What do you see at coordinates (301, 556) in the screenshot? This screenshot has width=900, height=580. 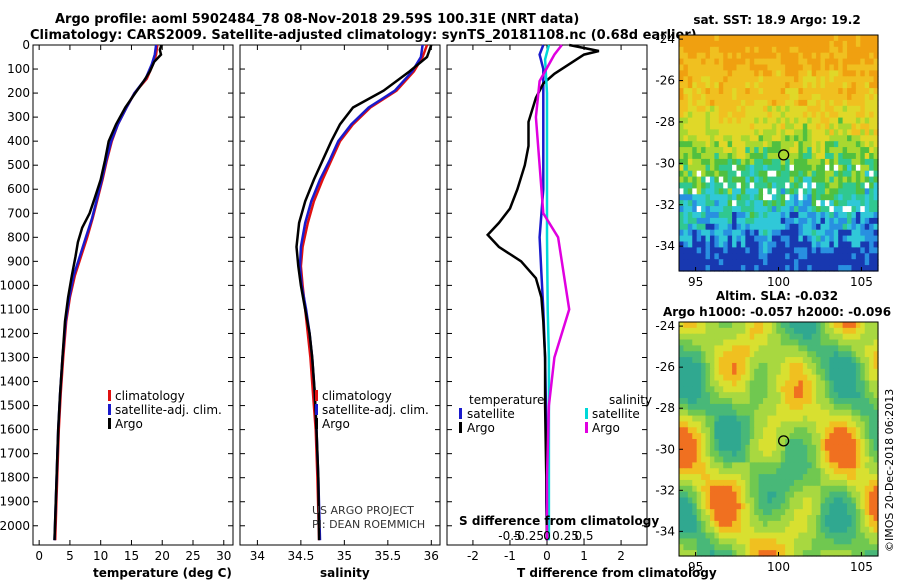 I see `x-tick-label: 34.5` at bounding box center [301, 556].